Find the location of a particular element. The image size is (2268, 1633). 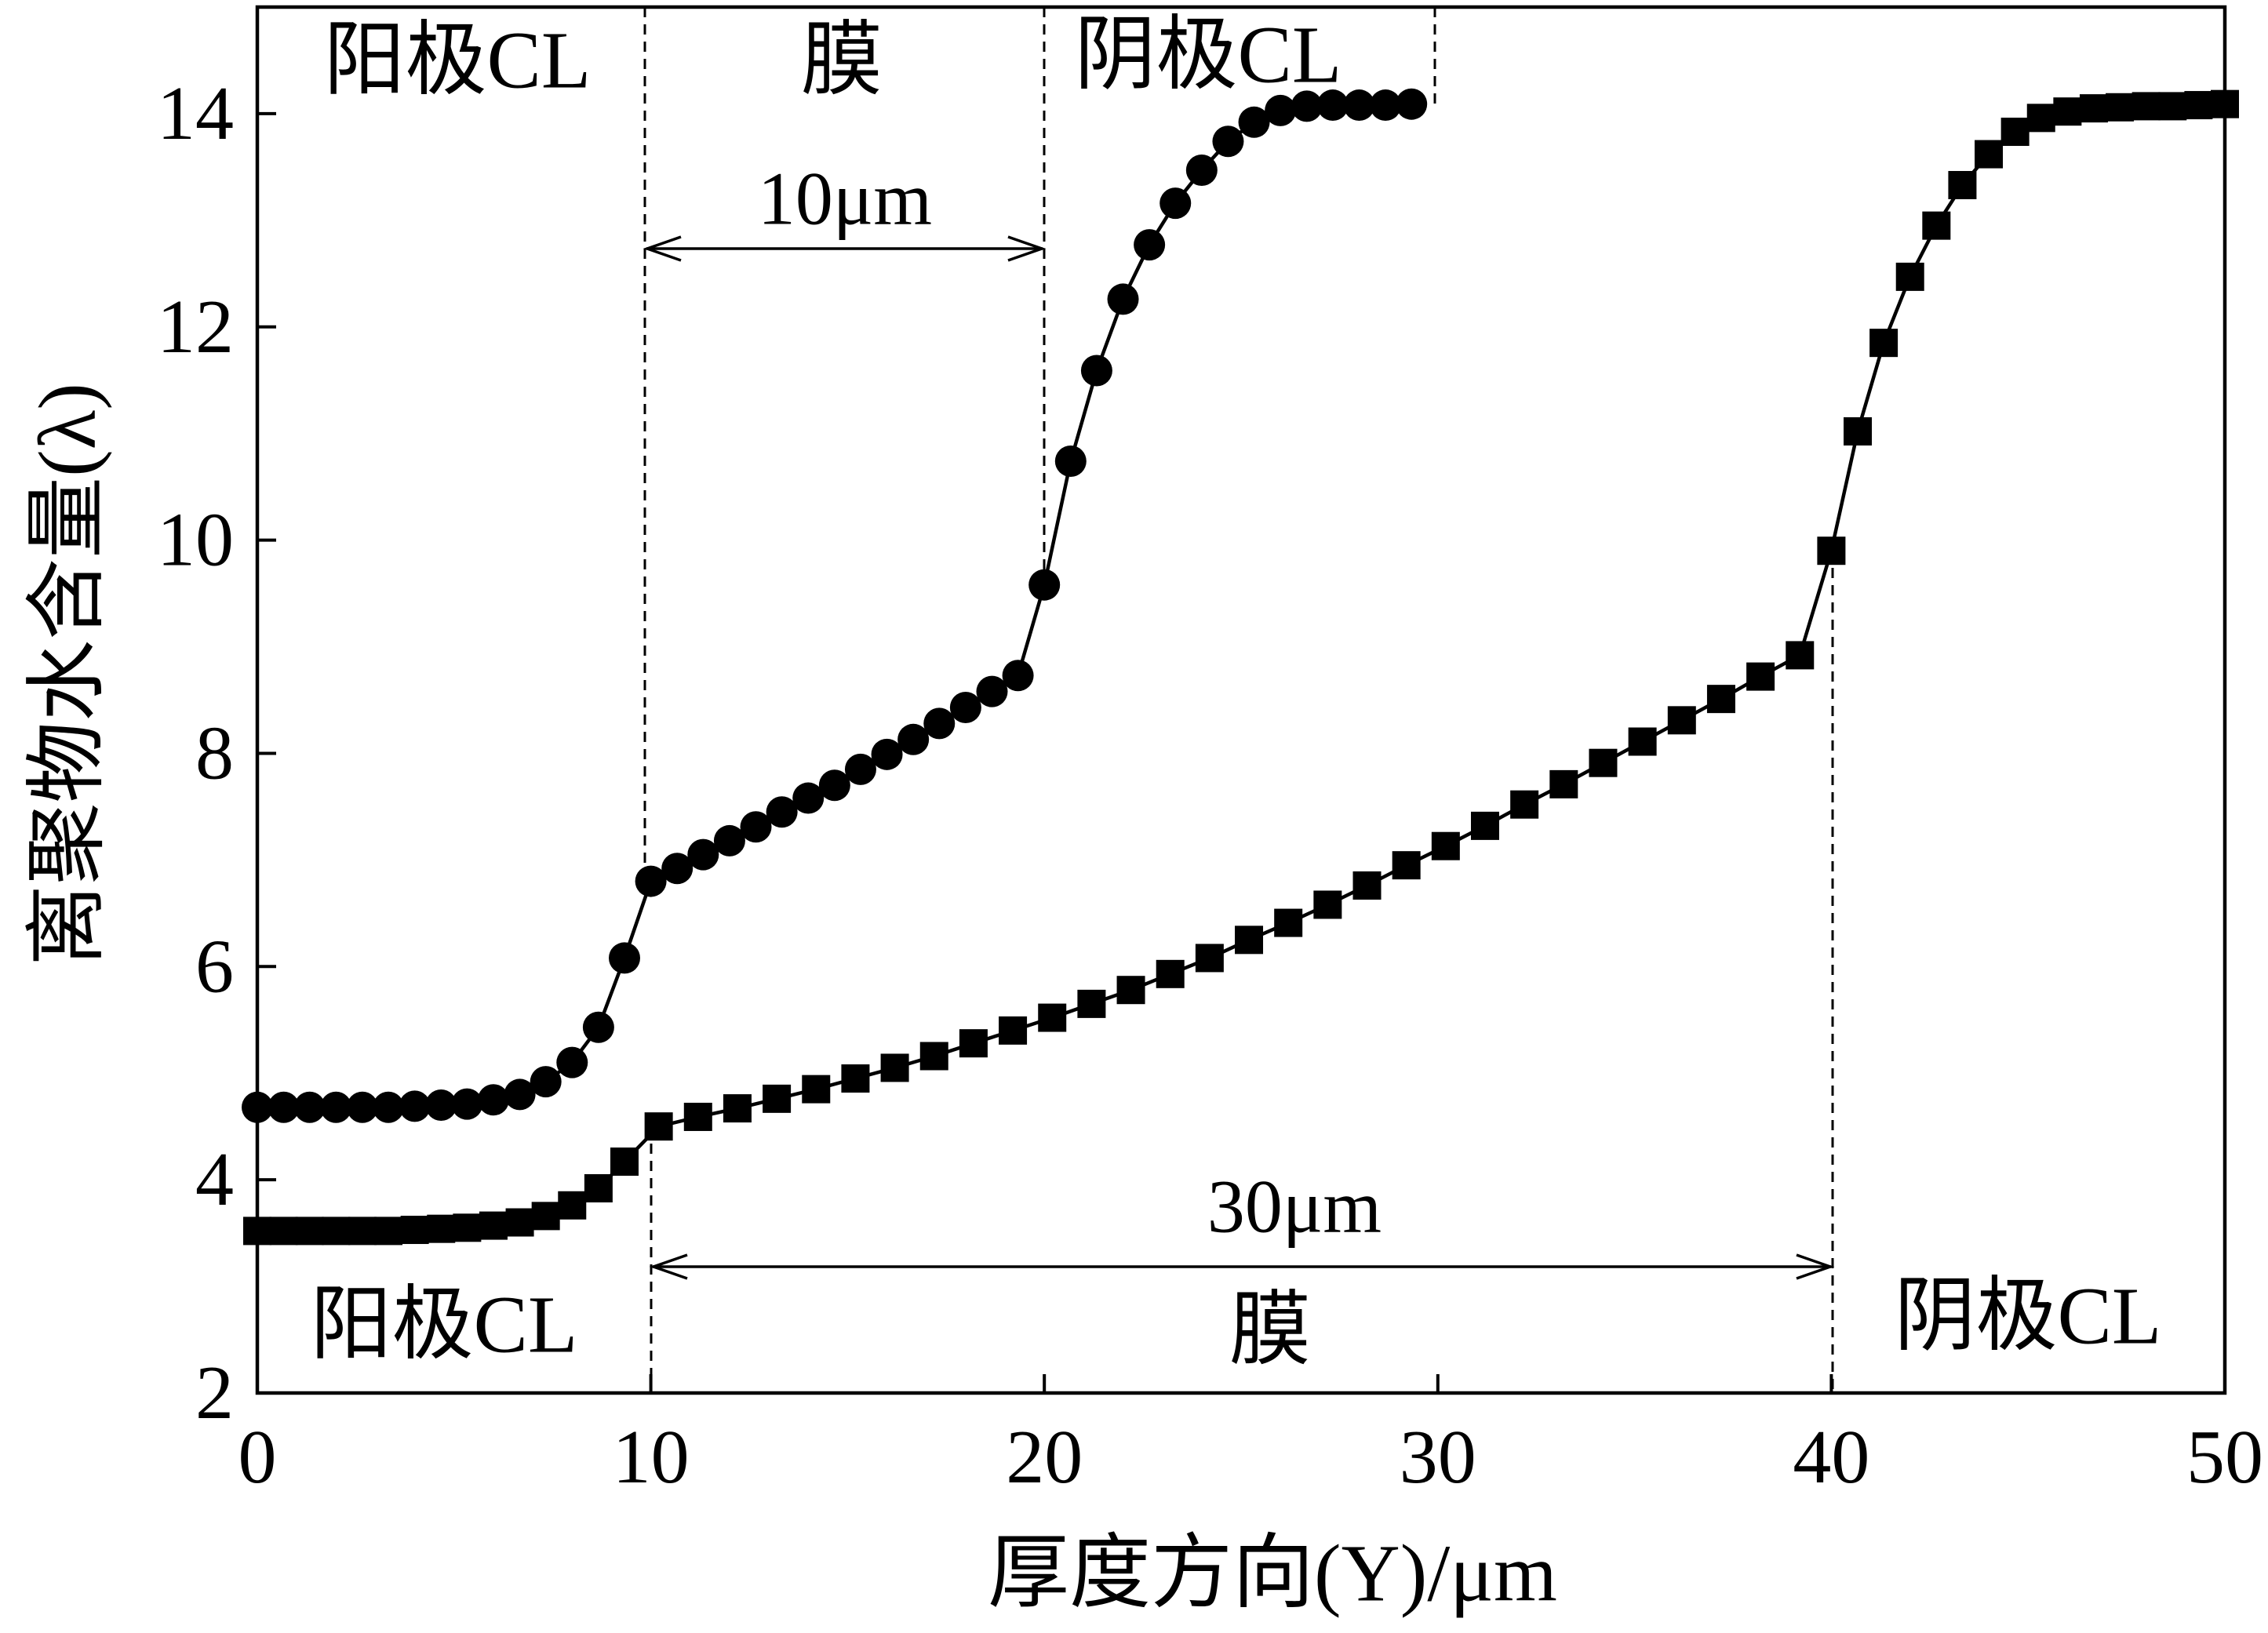

top-membrane-label: 膜 is located at coordinates (842, 61).